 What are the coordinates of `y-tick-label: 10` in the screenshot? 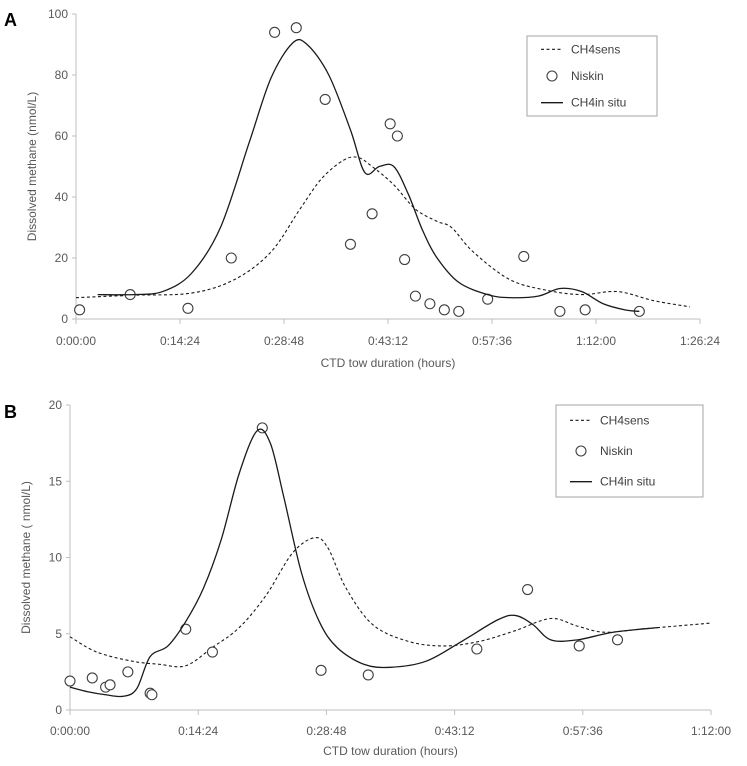 It's located at (56, 558).